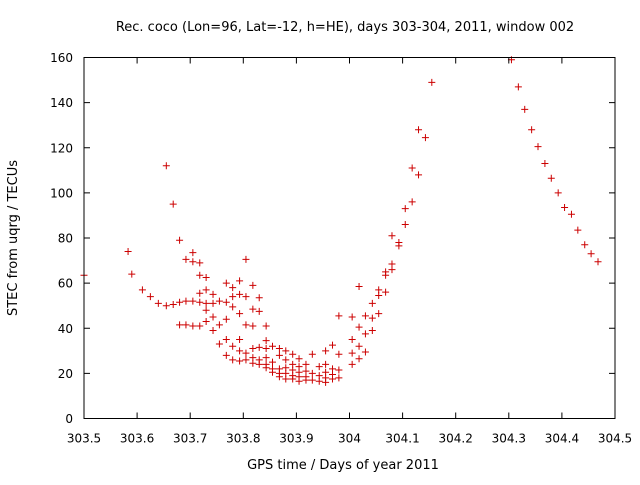  What do you see at coordinates (343, 465) in the screenshot?
I see `x-axis-title: GPS time / Days of year 2011` at bounding box center [343, 465].